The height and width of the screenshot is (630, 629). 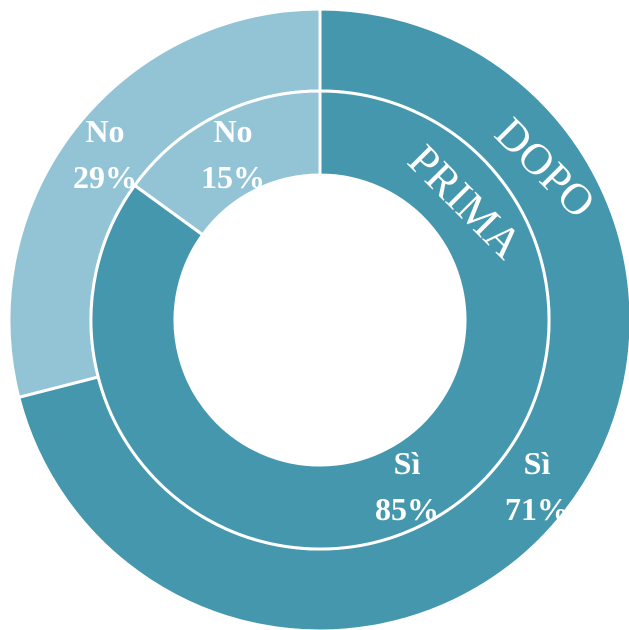 What do you see at coordinates (407, 463) in the screenshot?
I see `inner-label-category-si: Sì` at bounding box center [407, 463].